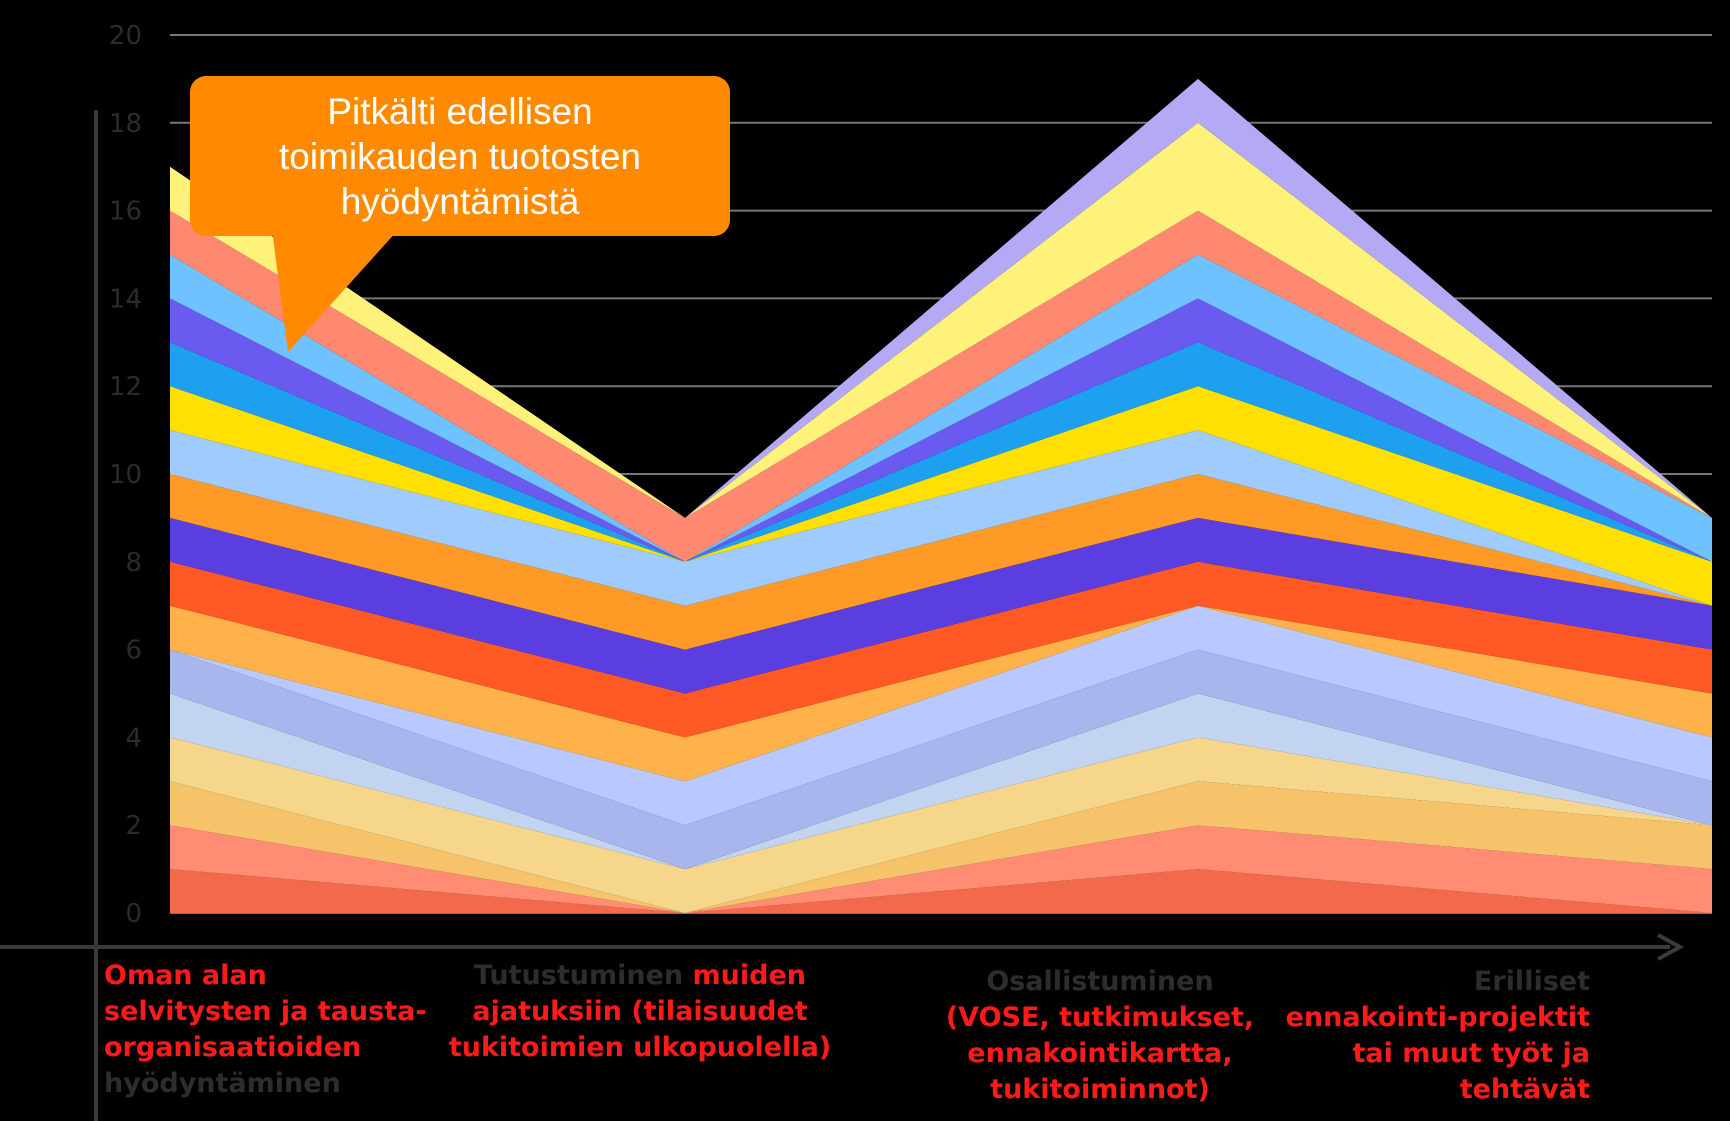 Image resolution: width=1730 pixels, height=1121 pixels. I want to click on y-tick-label: 2, so click(133, 826).